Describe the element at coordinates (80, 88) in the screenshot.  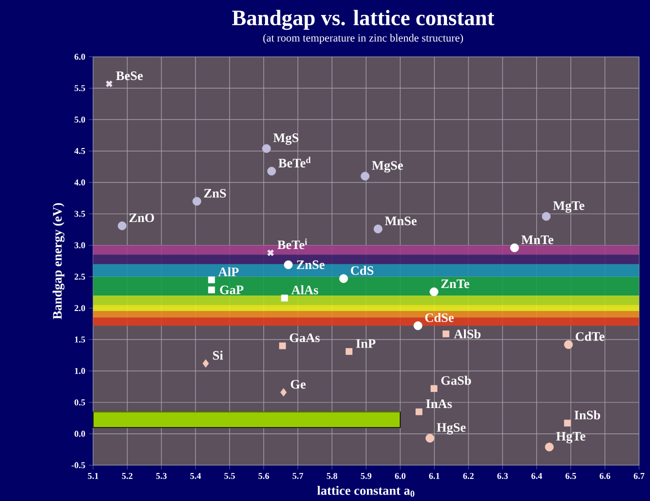
I see `y-tick-label: 5.5` at that location.